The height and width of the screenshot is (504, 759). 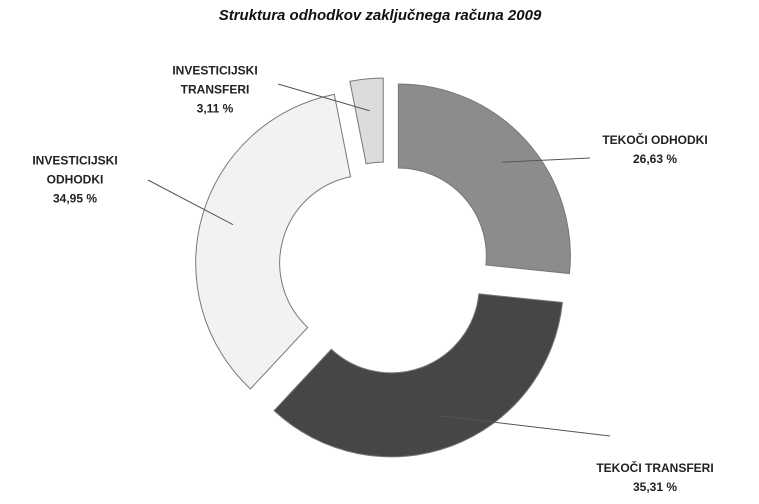 I want to click on segment-label: INVESTICIJSKI TRANSFERI 3,11 %, so click(x=215, y=90).